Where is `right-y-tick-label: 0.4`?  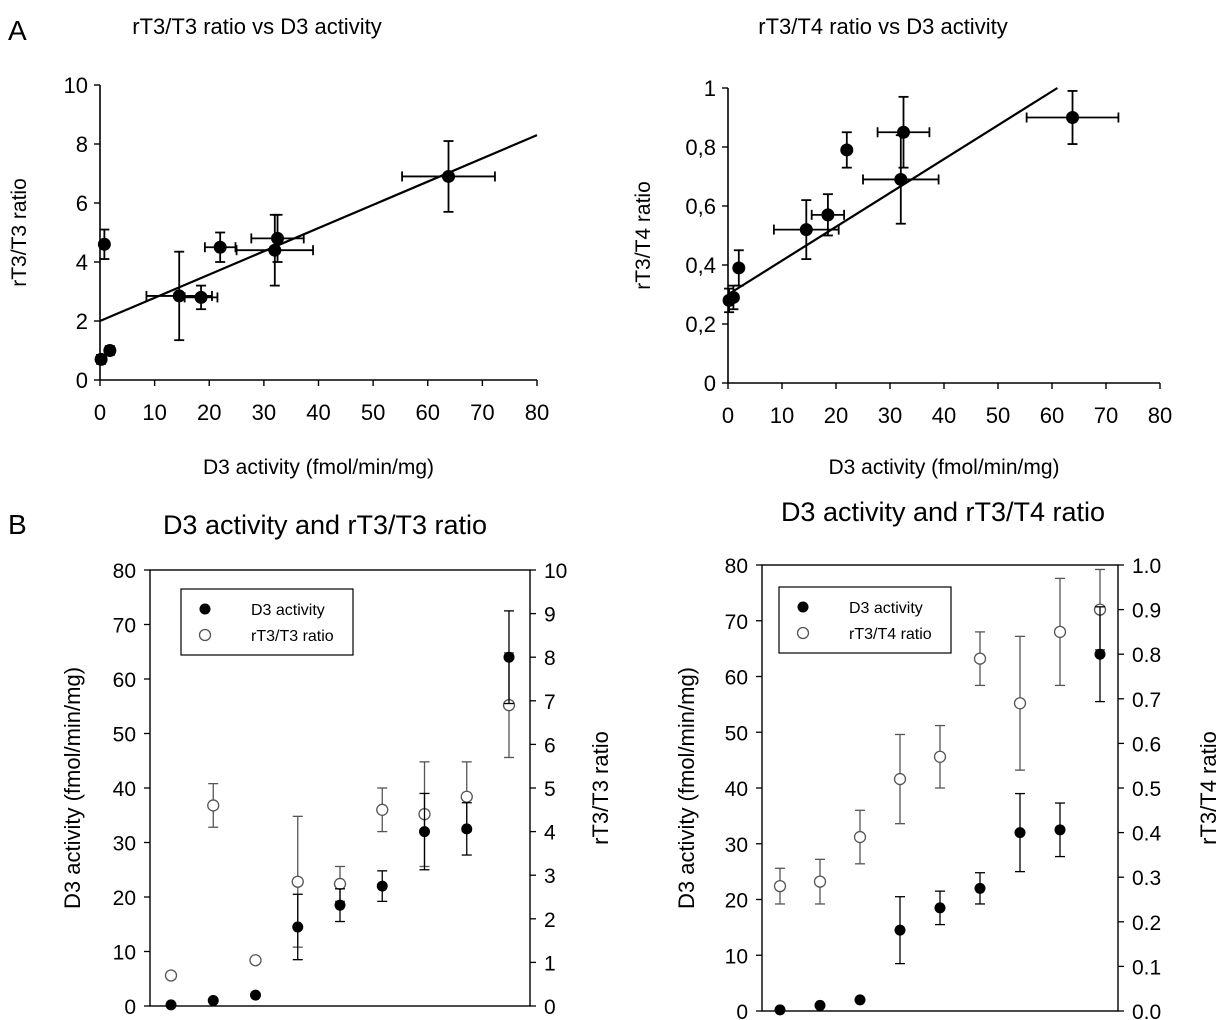 right-y-tick-label: 0.4 is located at coordinates (1147, 834).